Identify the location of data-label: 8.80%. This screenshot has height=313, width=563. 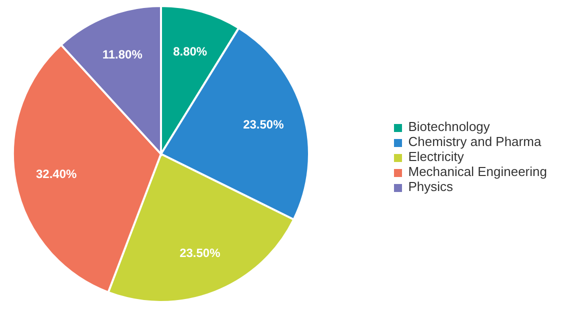
(190, 51).